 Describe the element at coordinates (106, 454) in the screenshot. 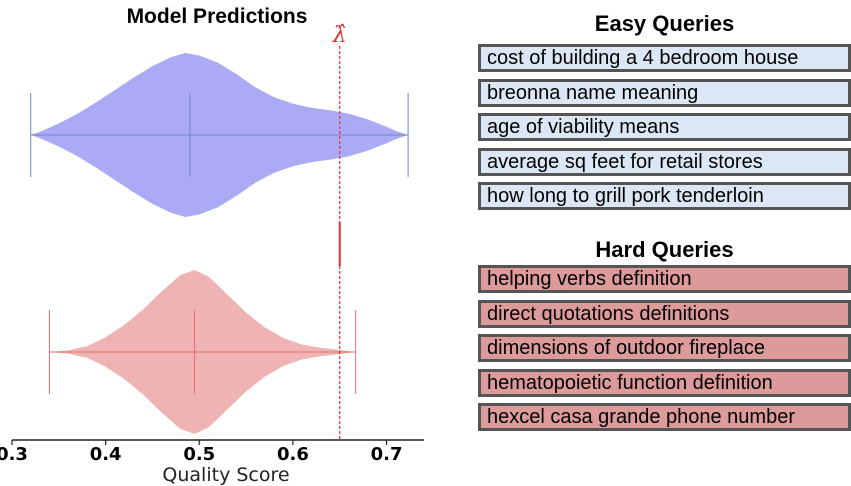

I see `x-tick-label: 0.4` at that location.